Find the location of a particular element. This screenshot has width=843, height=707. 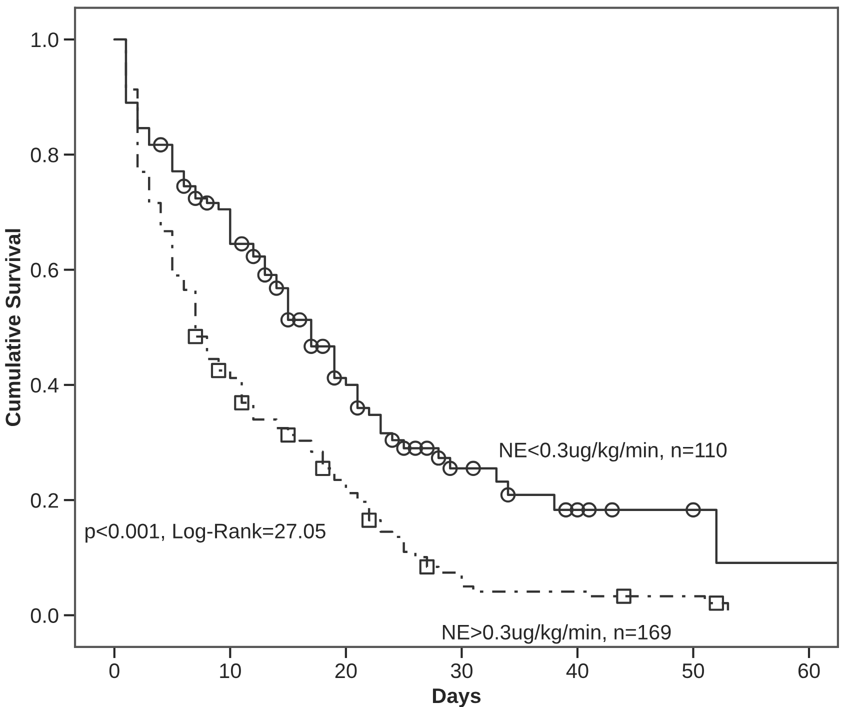

x-tick-label: 10 is located at coordinates (230, 670).